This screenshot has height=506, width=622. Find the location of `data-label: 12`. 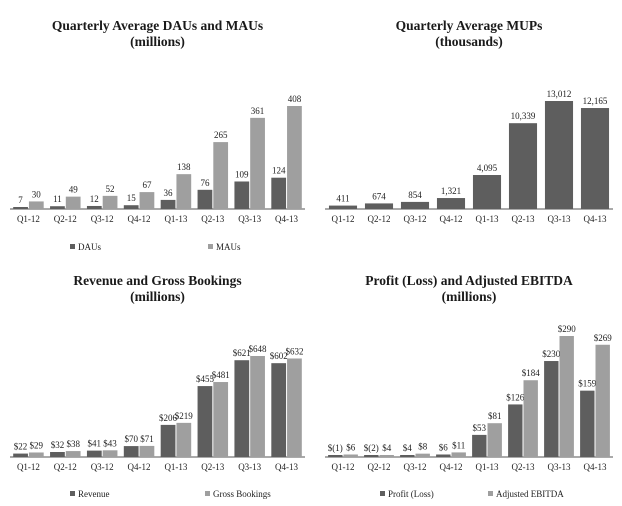

data-label: 12 is located at coordinates (94, 199).